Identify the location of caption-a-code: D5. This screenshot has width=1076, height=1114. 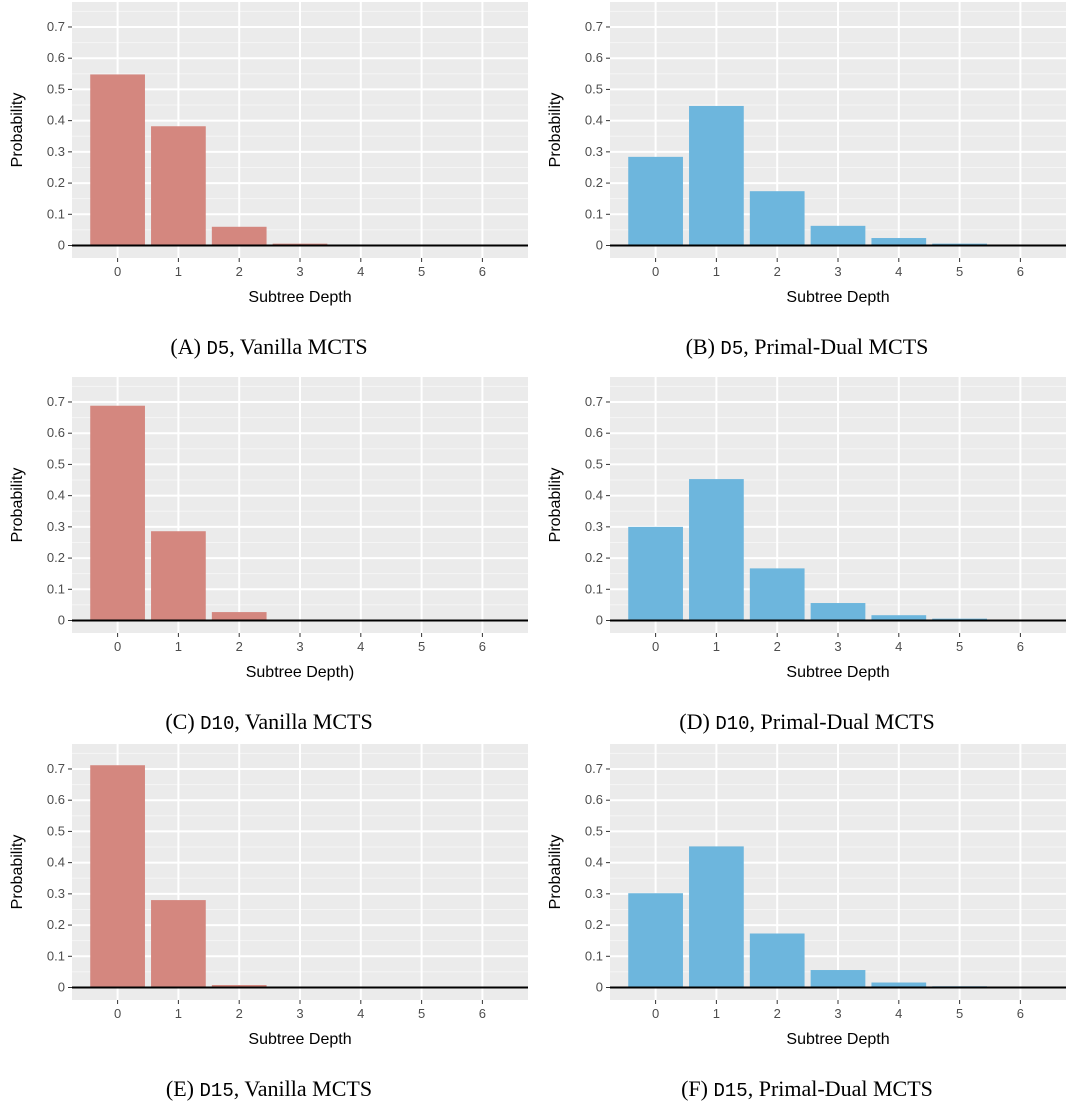
(218, 349).